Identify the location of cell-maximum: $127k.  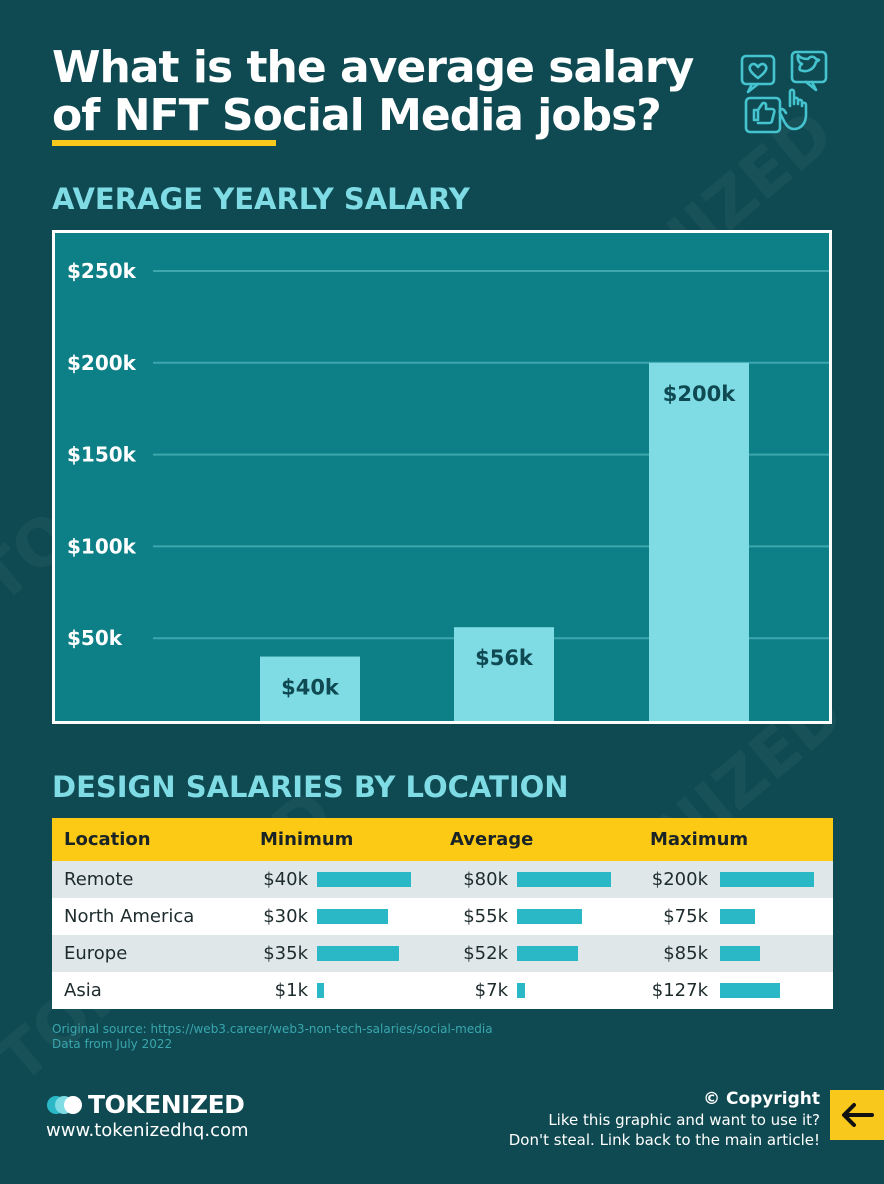
(679, 990).